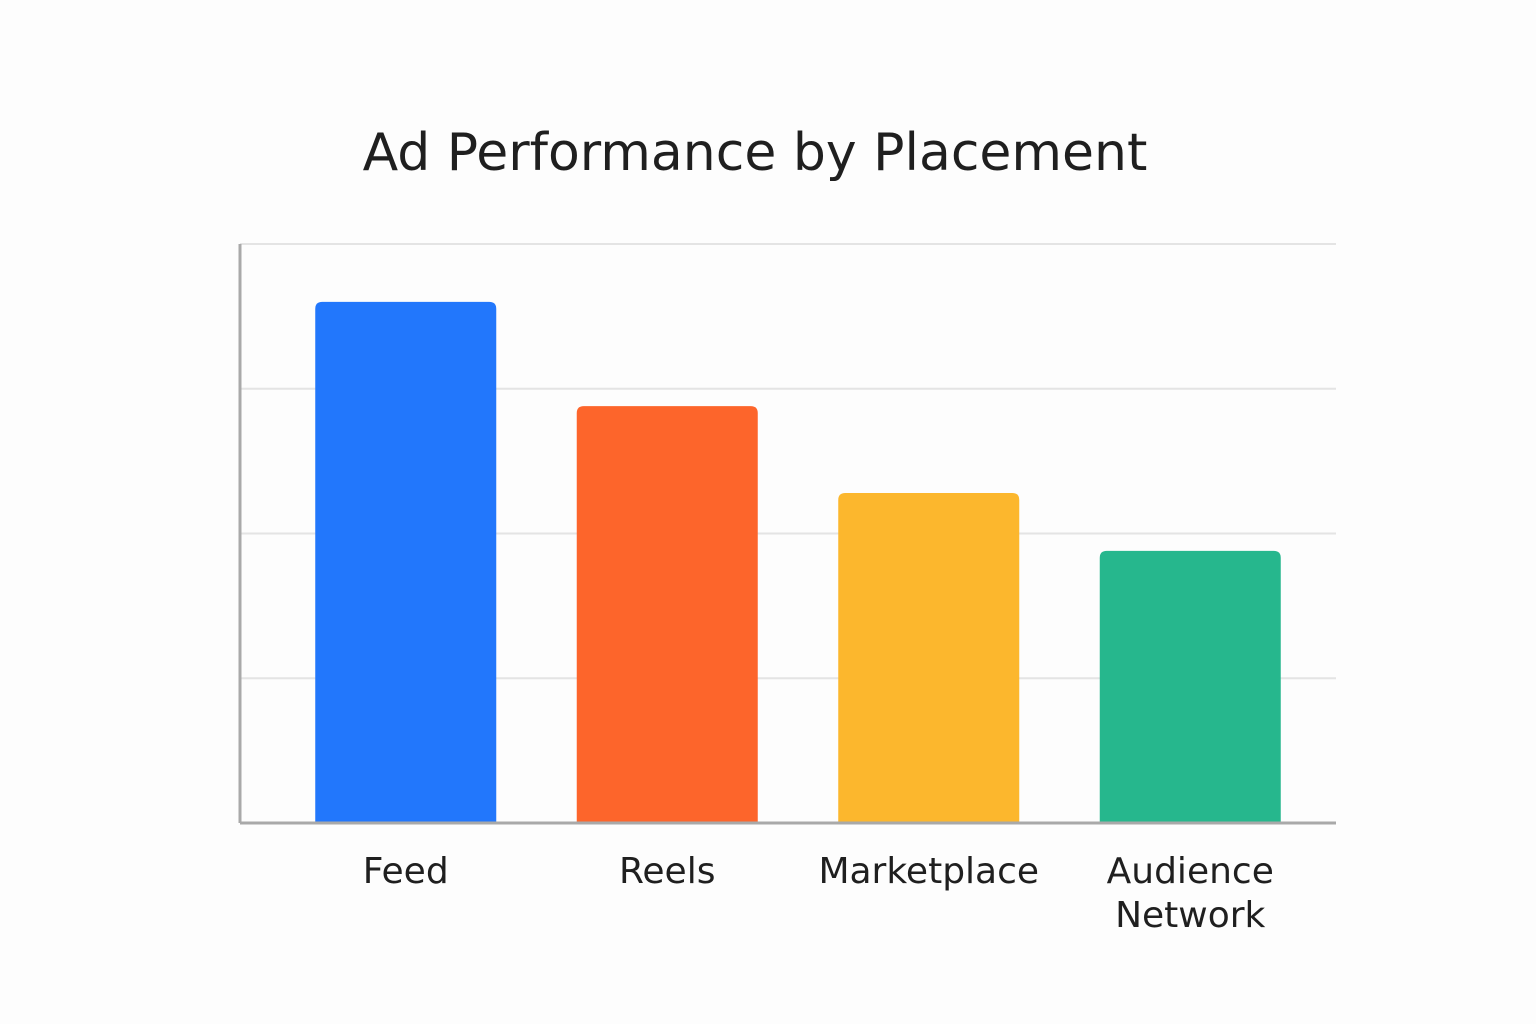  What do you see at coordinates (818, 893) in the screenshot?
I see `x-tick-labels: Feed Reels Marketplace Audience Network` at bounding box center [818, 893].